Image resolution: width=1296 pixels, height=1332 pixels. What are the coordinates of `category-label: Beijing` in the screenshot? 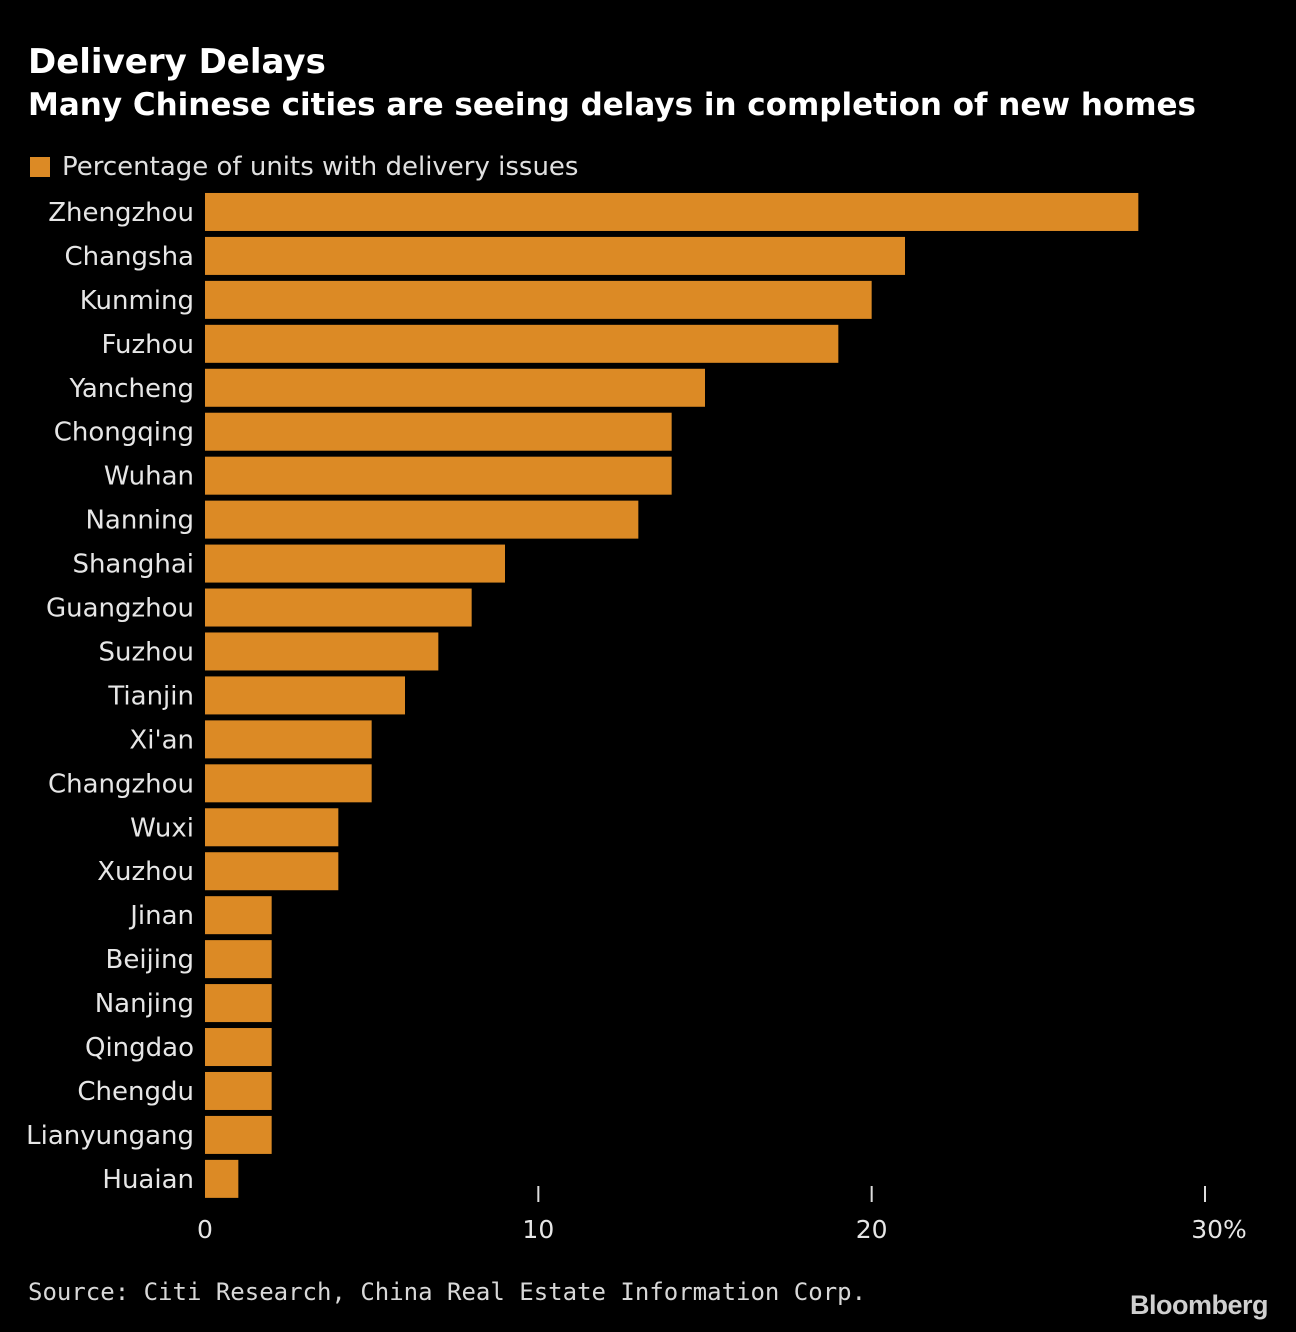 It's located at (150, 960).